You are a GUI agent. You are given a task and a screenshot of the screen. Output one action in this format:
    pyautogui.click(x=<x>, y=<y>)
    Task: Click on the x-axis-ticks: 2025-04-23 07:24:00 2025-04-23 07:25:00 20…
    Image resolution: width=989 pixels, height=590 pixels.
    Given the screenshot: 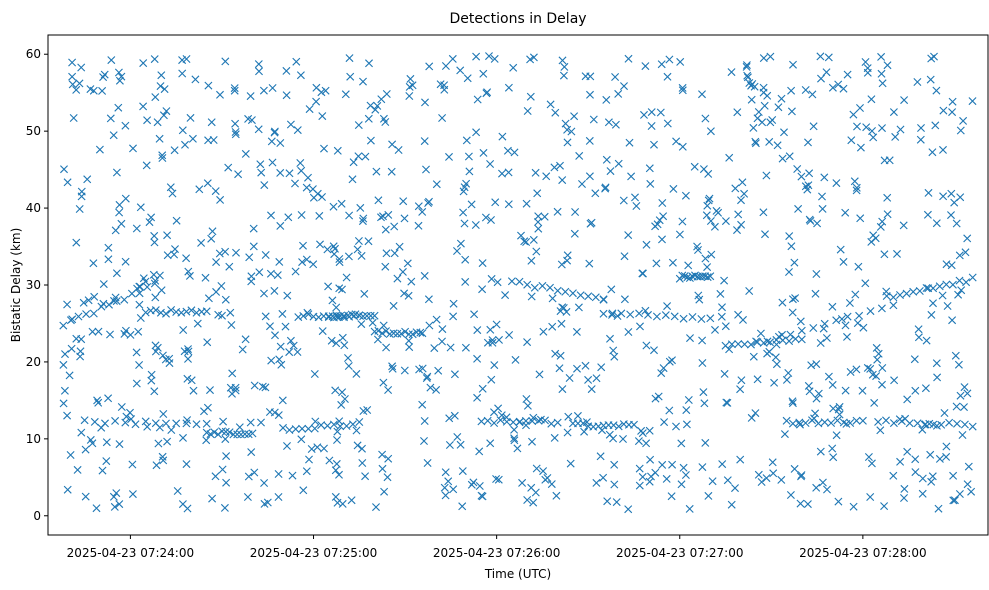 What is the action you would take?
    pyautogui.click(x=497, y=547)
    